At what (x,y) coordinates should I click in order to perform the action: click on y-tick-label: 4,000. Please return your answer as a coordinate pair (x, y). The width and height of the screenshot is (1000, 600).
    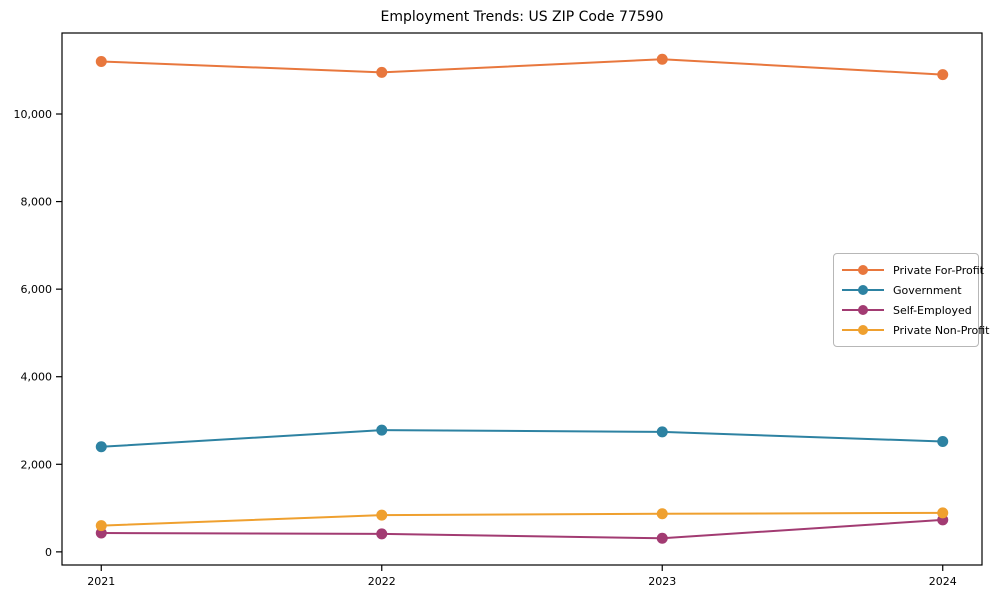
    Looking at the image, I should click on (37, 377).